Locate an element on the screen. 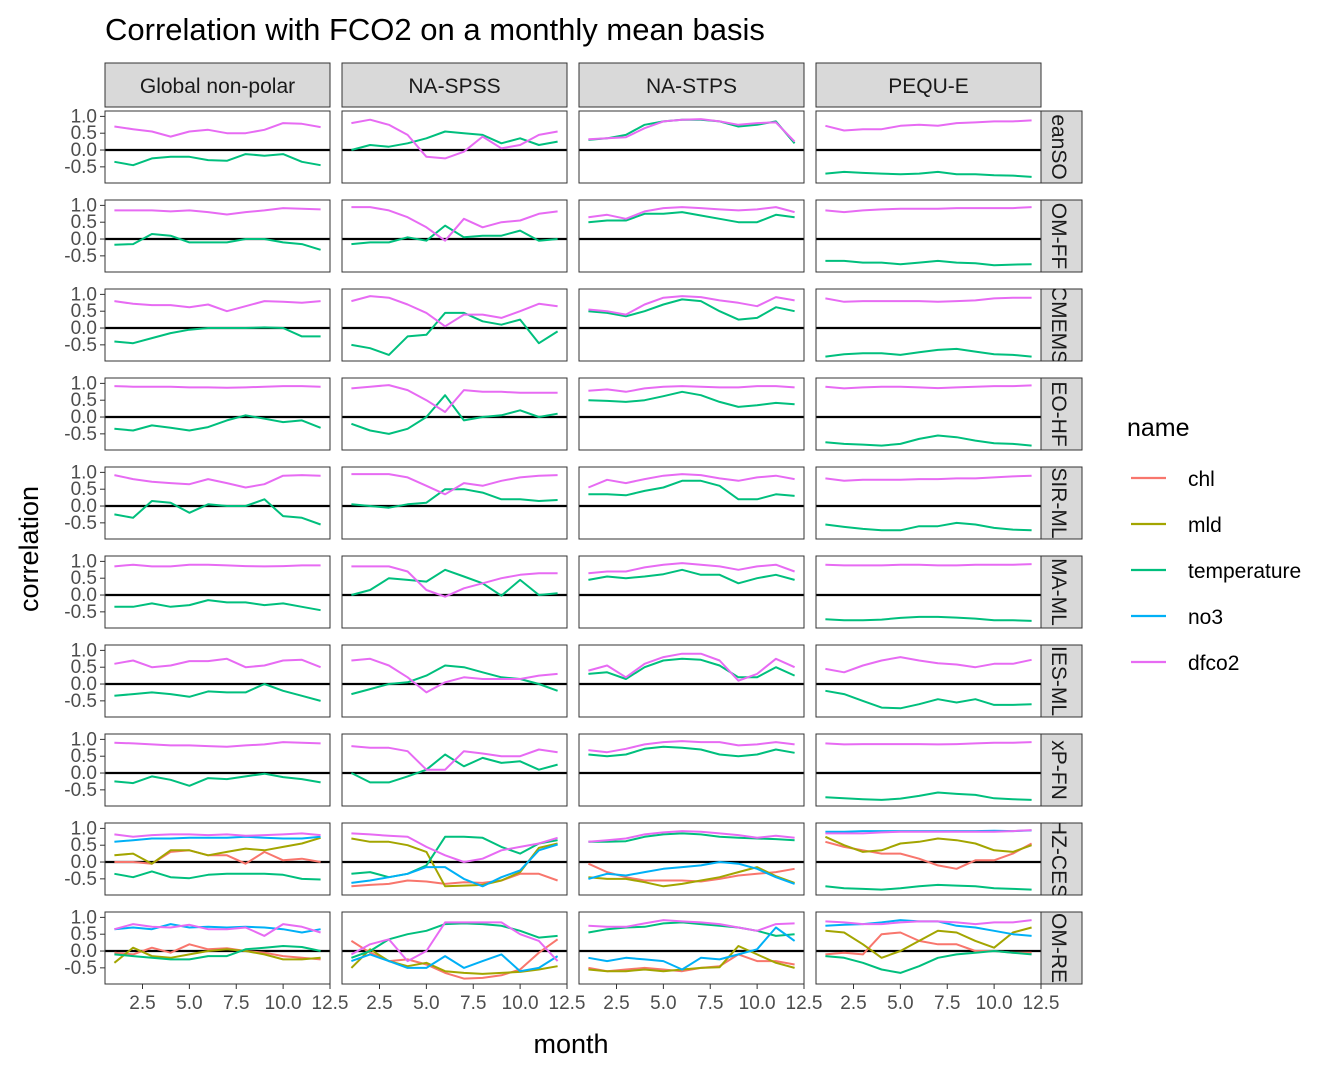 The height and width of the screenshot is (1075, 1344). legend-title: name is located at coordinates (1158, 428).